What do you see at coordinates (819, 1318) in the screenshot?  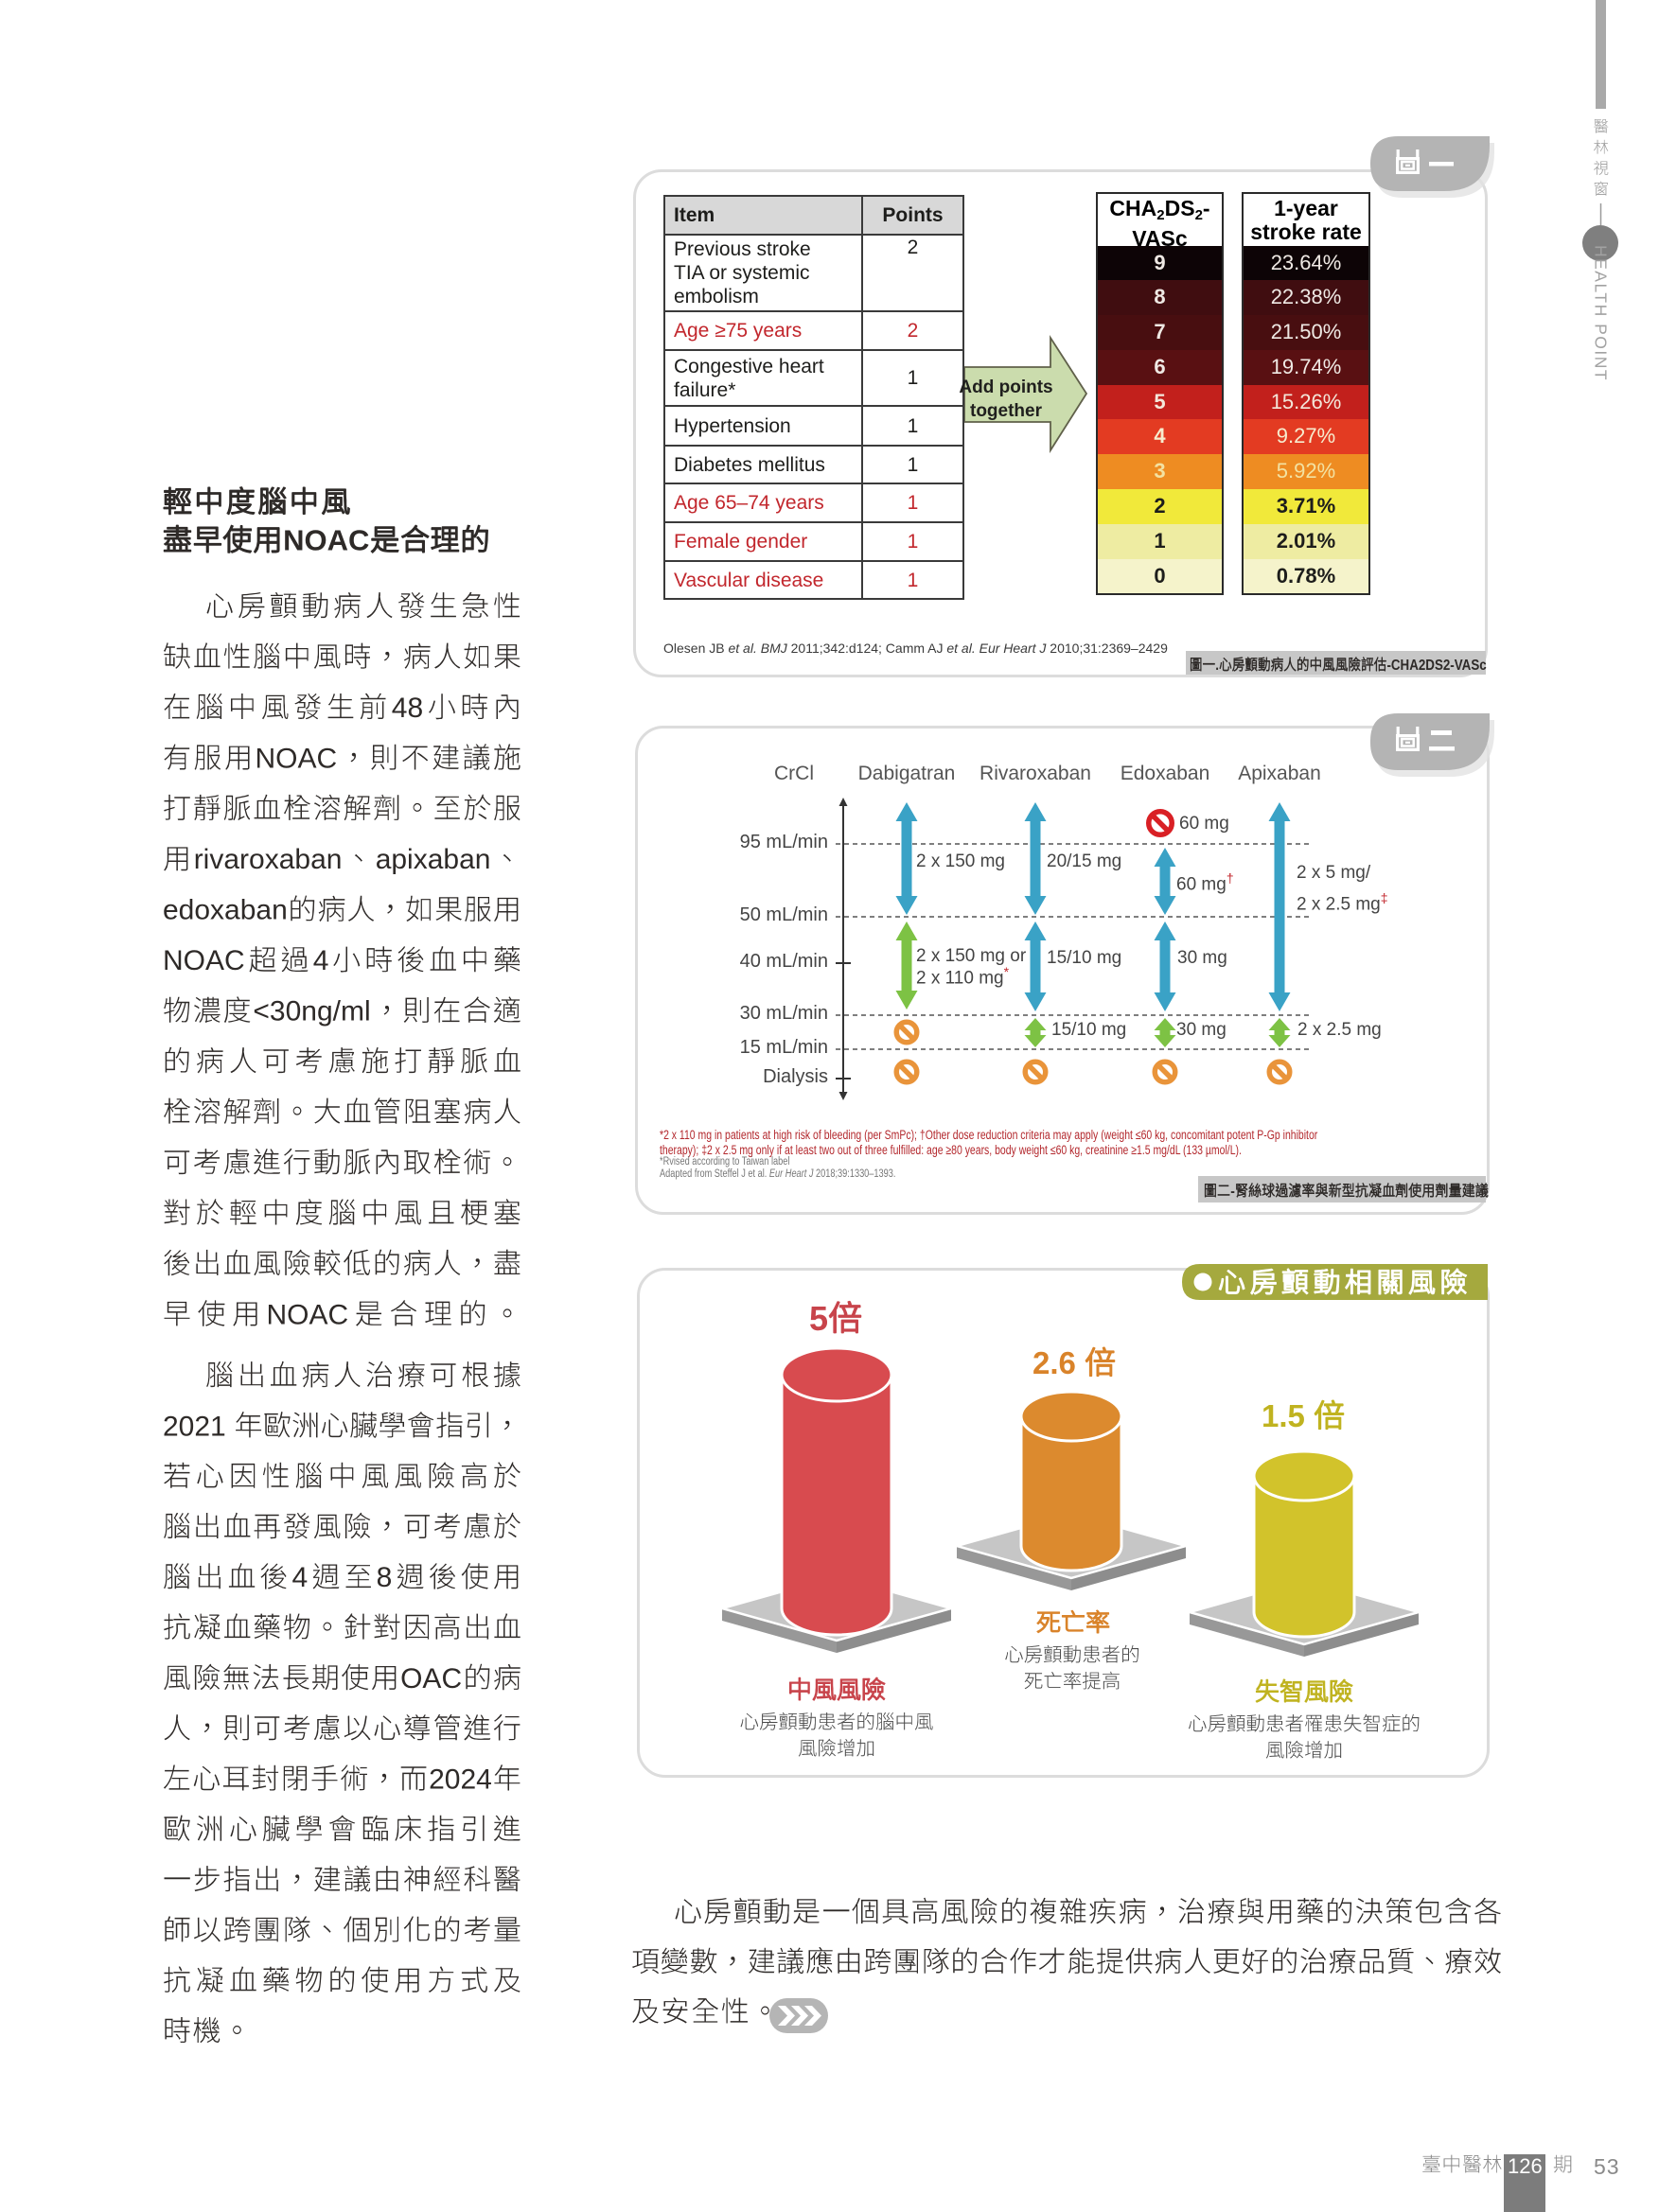 I see `svg-text: 5` at bounding box center [819, 1318].